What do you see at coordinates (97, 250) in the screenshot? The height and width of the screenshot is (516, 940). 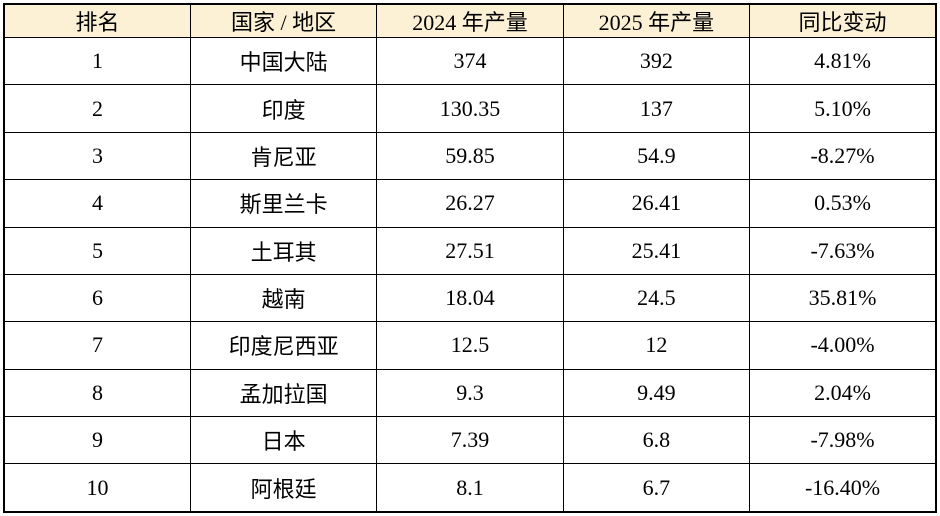 I see `rank-cell: 5` at bounding box center [97, 250].